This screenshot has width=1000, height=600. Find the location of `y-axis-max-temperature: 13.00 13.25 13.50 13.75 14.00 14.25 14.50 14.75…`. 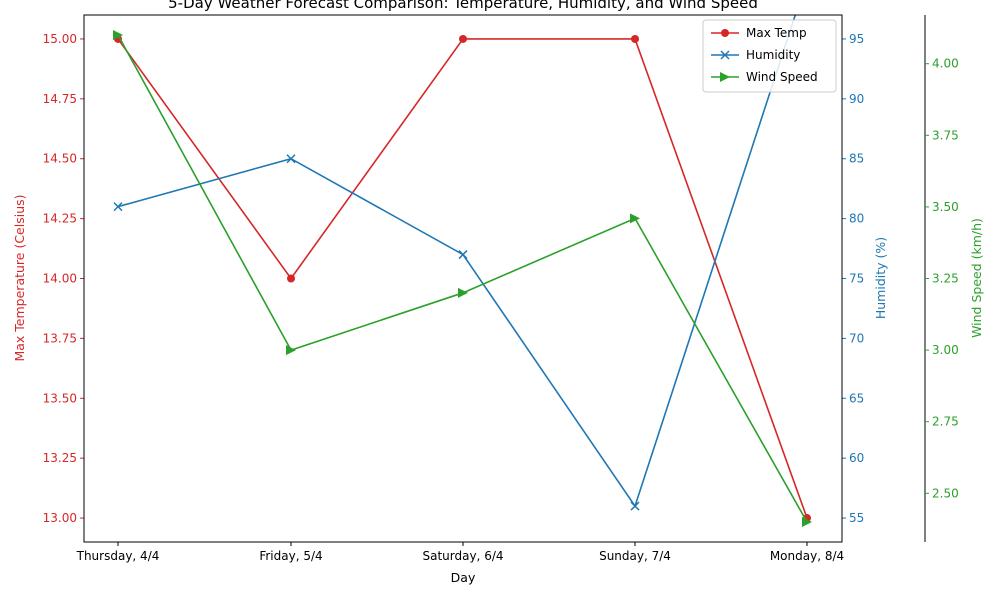

y-axis-max-temperature: 13.00 13.25 13.50 13.75 14.00 14.25 14.50 14.75… is located at coordinates (63, 278).